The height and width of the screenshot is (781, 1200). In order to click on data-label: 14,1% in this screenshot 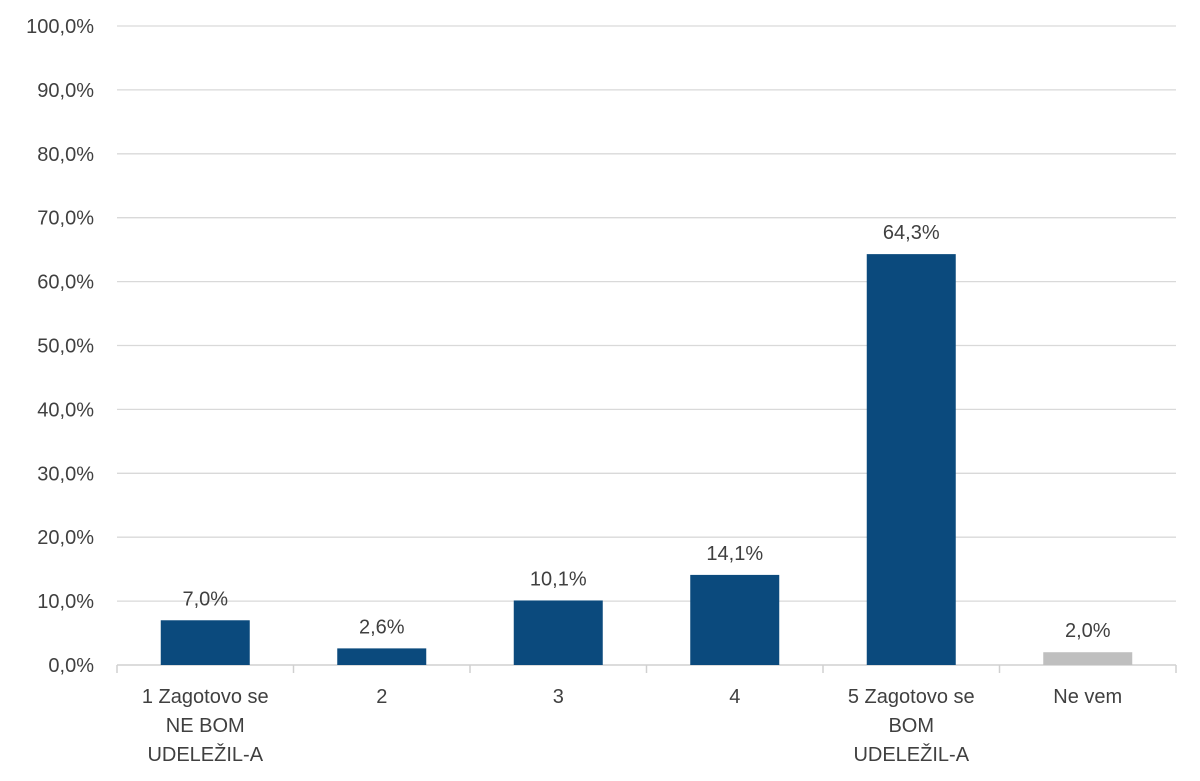, I will do `click(734, 554)`.